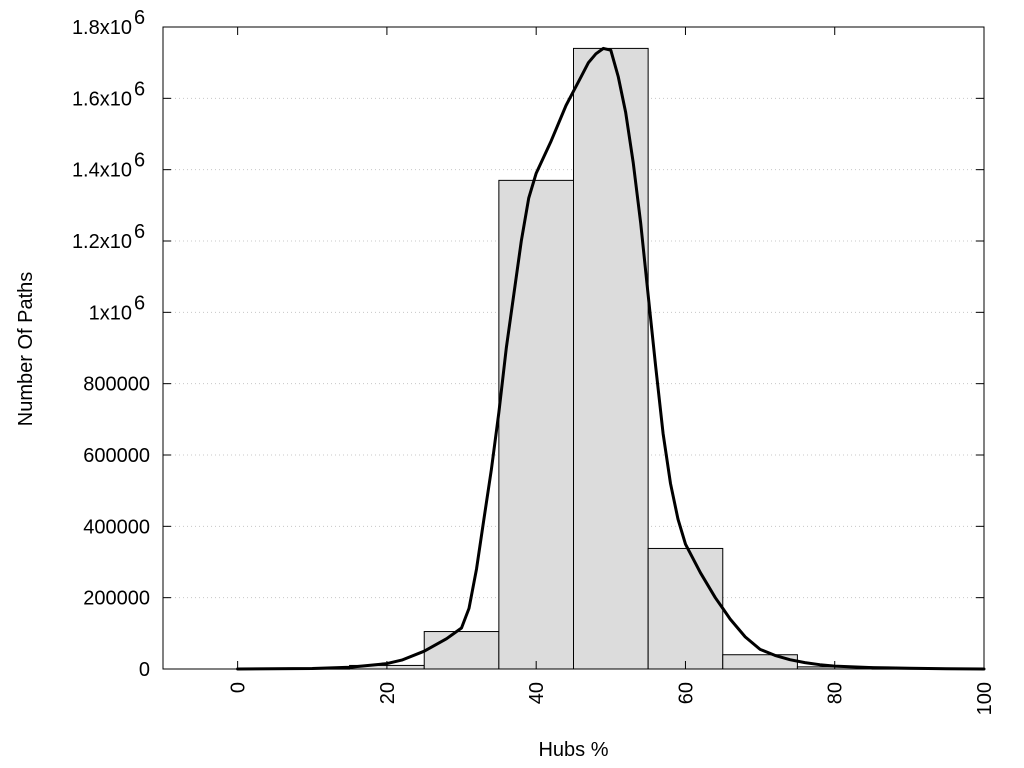 This screenshot has height=768, width=1024. Describe the element at coordinates (102, 171) in the screenshot. I see `y-tick-label: 1.4x10` at that location.